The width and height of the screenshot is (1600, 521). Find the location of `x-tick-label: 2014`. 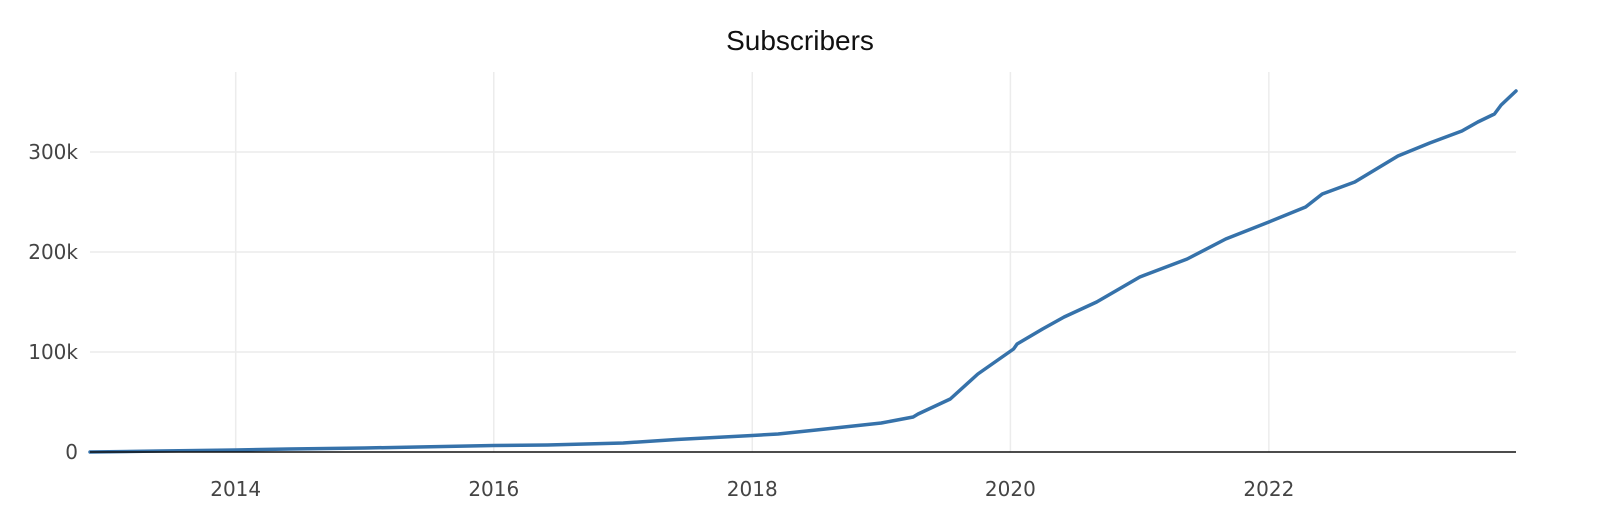

x-tick-label: 2014 is located at coordinates (235, 489).